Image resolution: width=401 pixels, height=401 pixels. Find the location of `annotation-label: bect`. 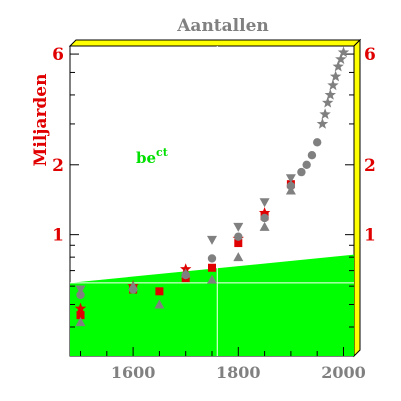

annotation-label: bect is located at coordinates (152, 156).